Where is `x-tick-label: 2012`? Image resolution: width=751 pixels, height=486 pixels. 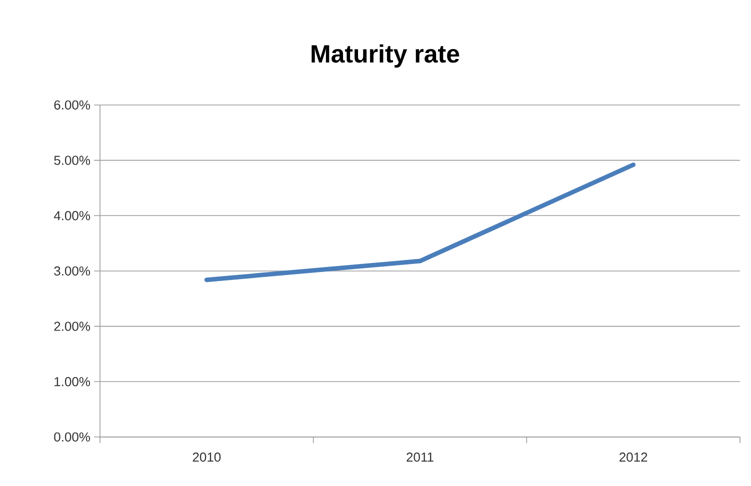
x-tick-label: 2012 is located at coordinates (634, 457).